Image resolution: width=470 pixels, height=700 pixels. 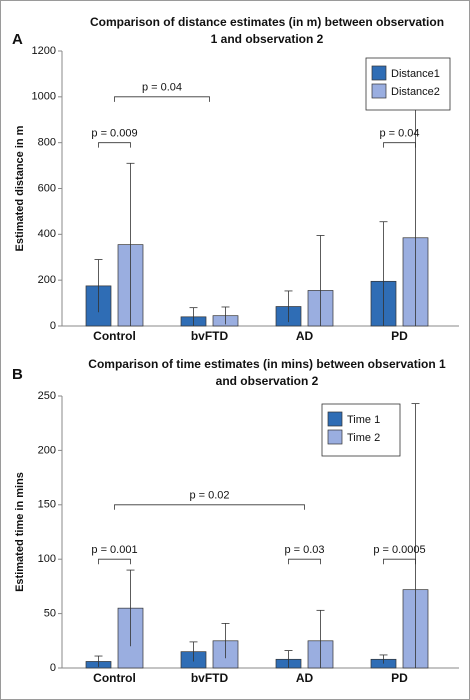 What do you see at coordinates (363, 438) in the screenshot?
I see `legend-label: Time 2` at bounding box center [363, 438].